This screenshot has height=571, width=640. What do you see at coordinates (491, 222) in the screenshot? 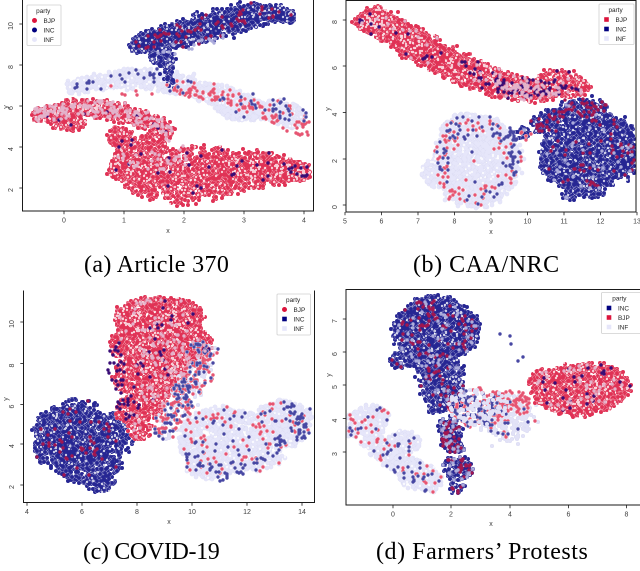
I see `svg-text: 9` at bounding box center [491, 222].